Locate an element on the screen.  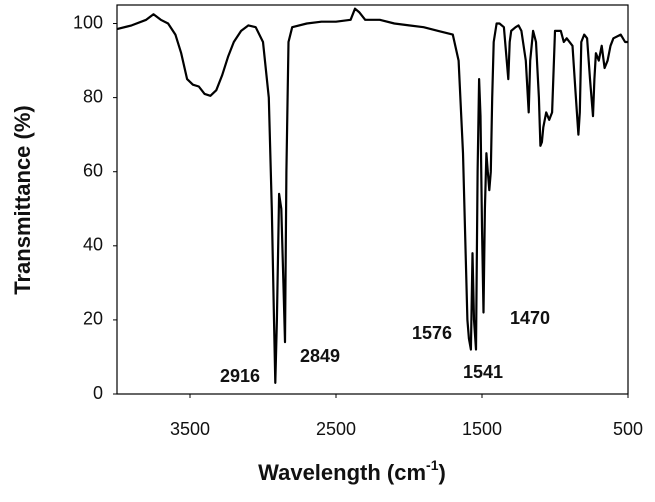
peak-label: 1576 is located at coordinates (432, 333).